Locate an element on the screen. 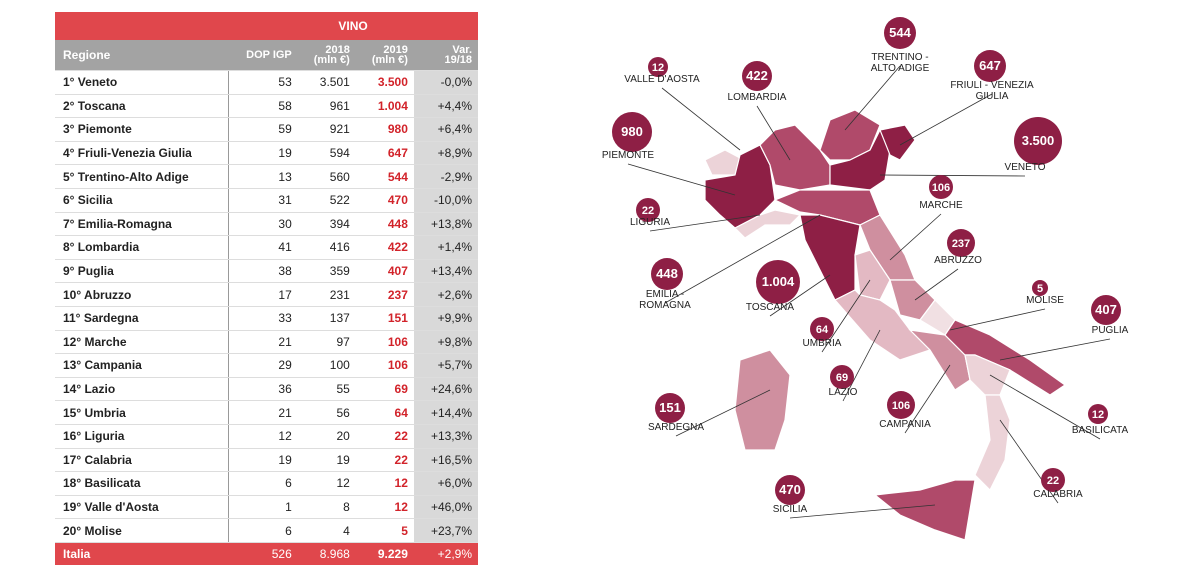  cell: 4 is located at coordinates (326, 530).